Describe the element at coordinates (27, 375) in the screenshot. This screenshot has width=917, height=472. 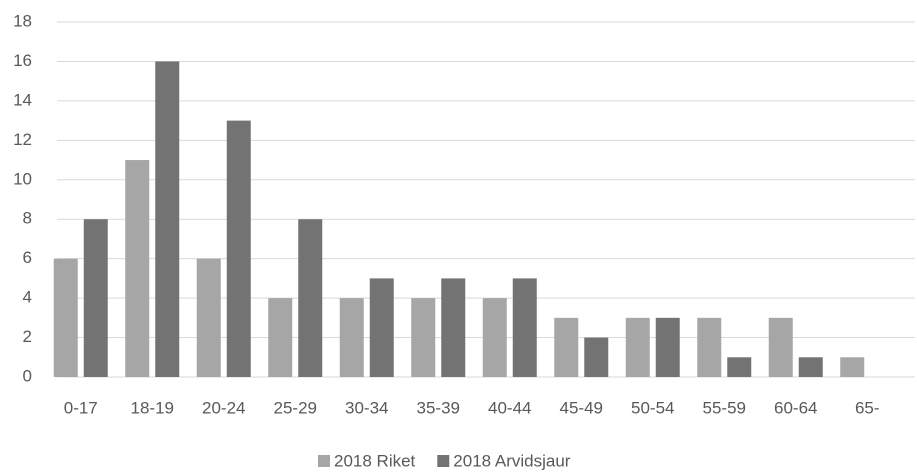
I see `y-tick-label: 0` at that location.